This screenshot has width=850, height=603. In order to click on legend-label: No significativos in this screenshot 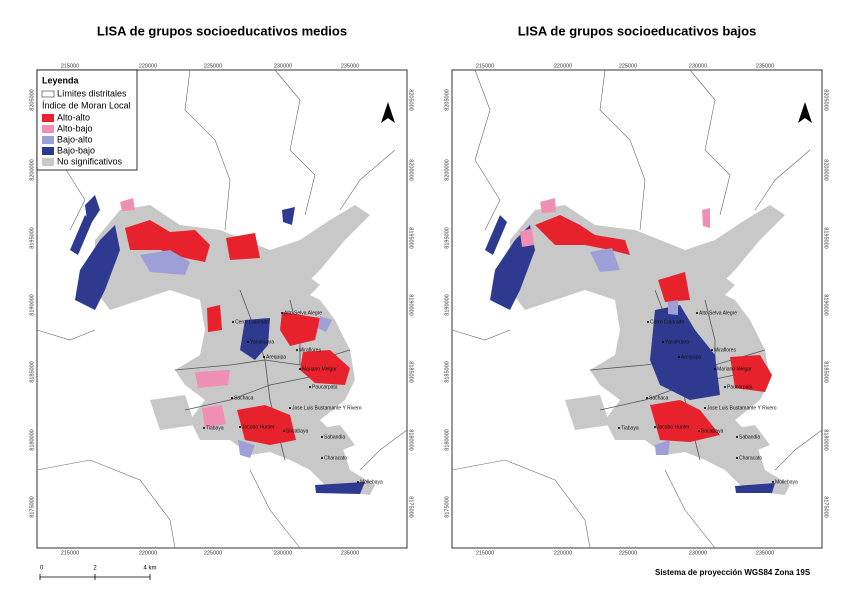, I will do `click(90, 161)`.